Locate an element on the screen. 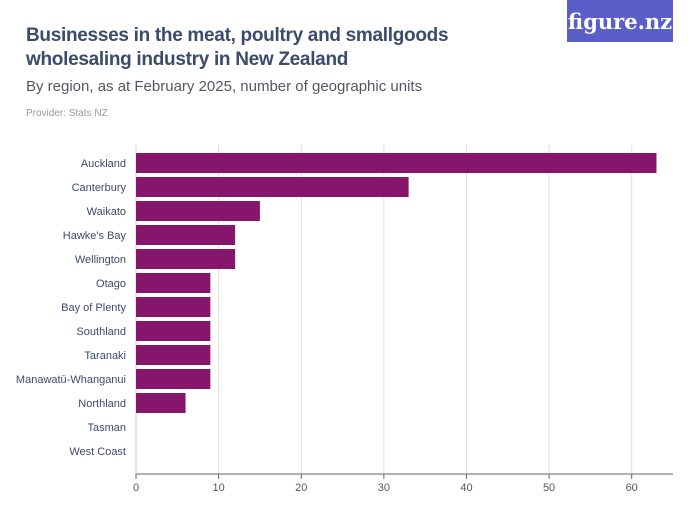 The image size is (700, 525). category-label: Hawke's Bay is located at coordinates (95, 236).